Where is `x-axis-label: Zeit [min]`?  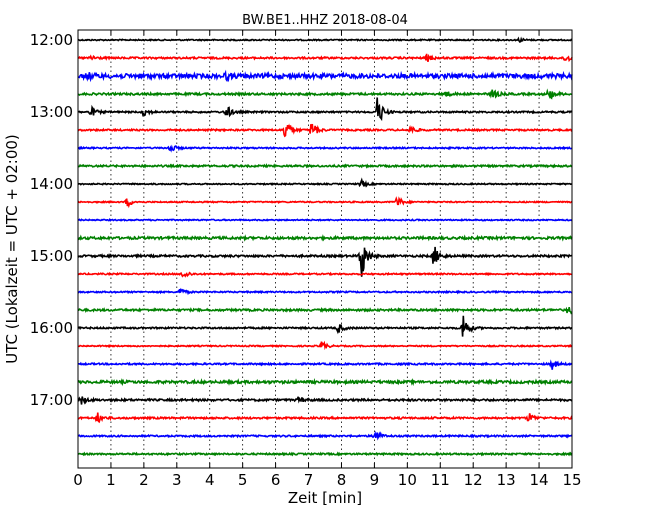
x-axis-label: Zeit [min] is located at coordinates (325, 498).